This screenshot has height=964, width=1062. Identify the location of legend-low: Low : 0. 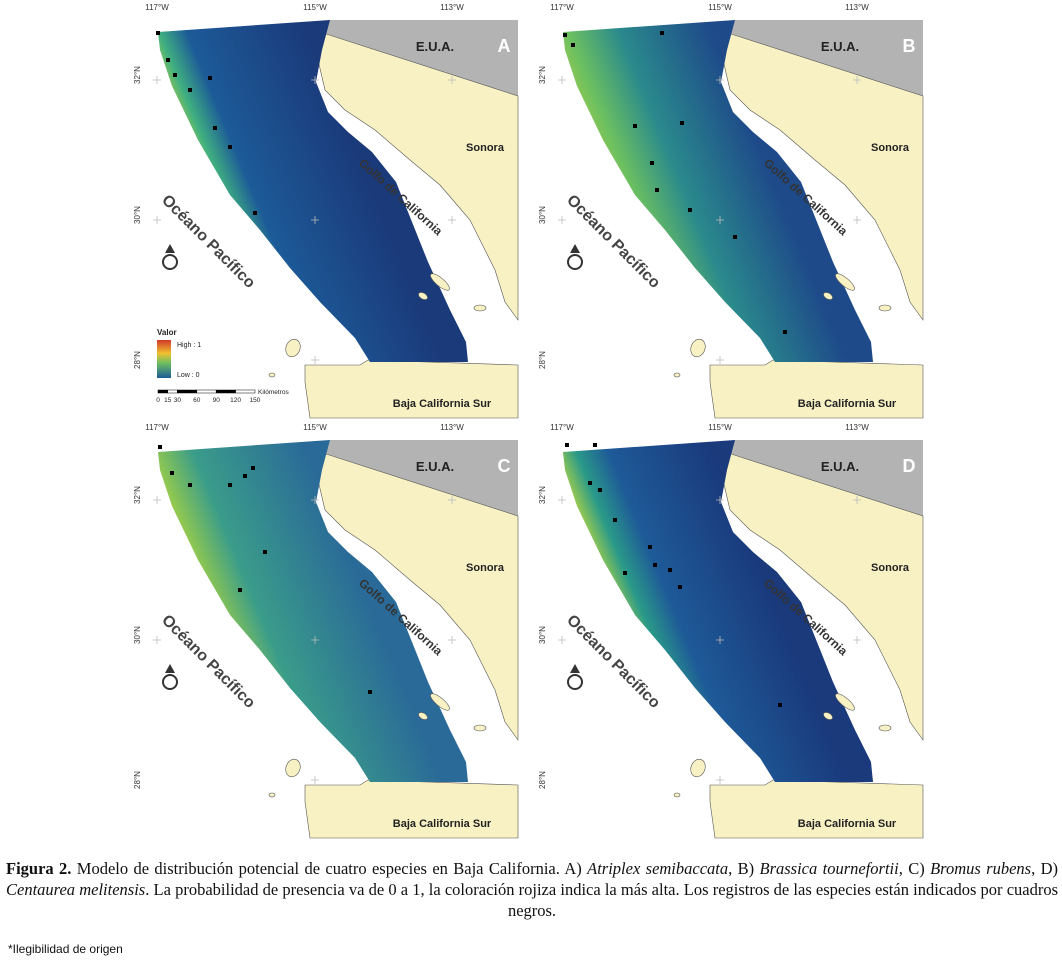
(188, 375).